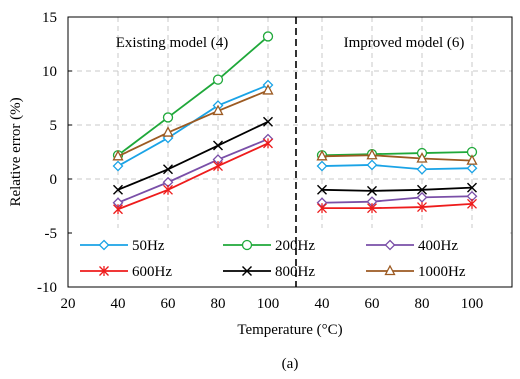  I want to click on x-tick-label: 20, so click(68, 304).